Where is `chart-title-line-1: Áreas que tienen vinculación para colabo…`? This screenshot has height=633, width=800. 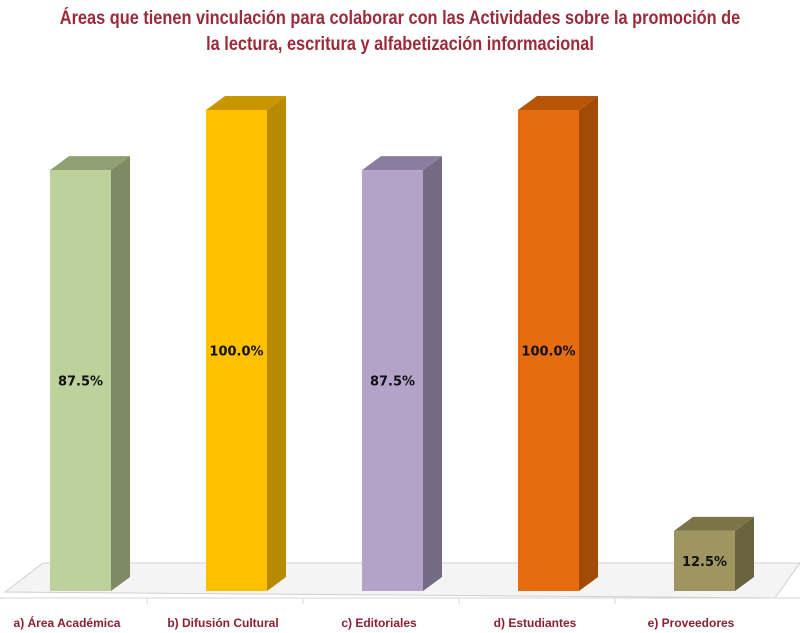 chart-title-line-1: Áreas que tienen vinculación para colabo… is located at coordinates (400, 18).